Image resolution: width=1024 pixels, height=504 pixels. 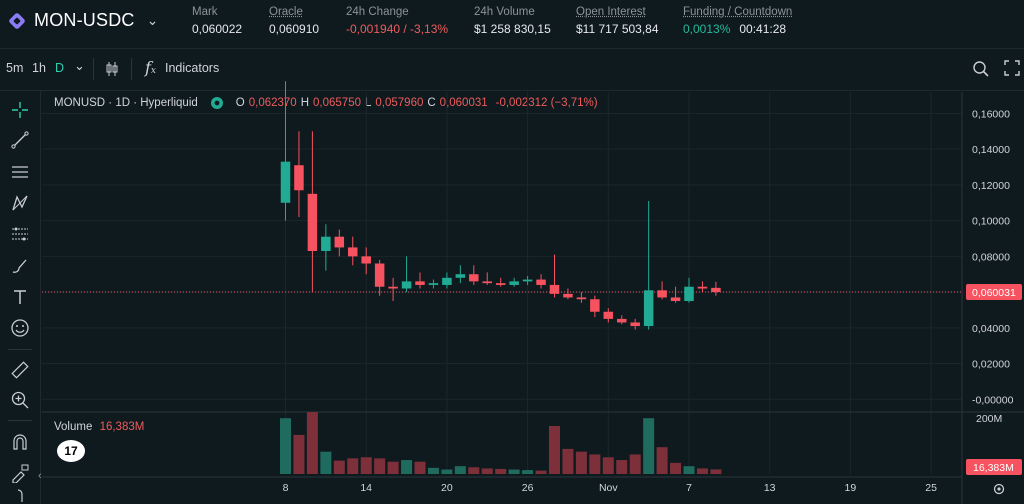 What do you see at coordinates (15, 68) in the screenshot?
I see `interval-5m: 5m` at bounding box center [15, 68].